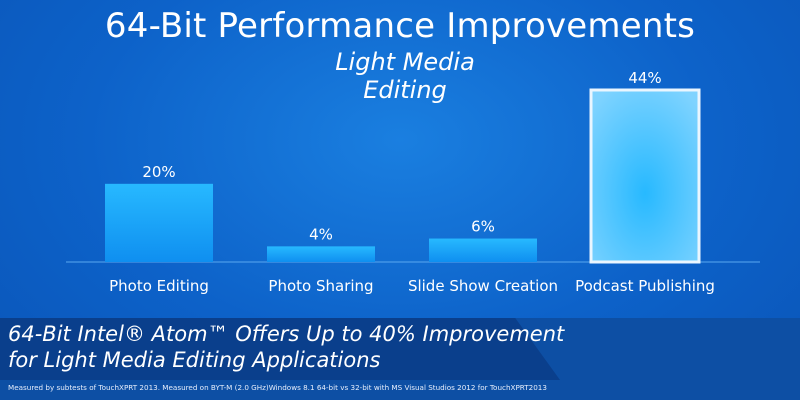  I want to click on category-label-photo-editing: Photo Editing, so click(159, 286).